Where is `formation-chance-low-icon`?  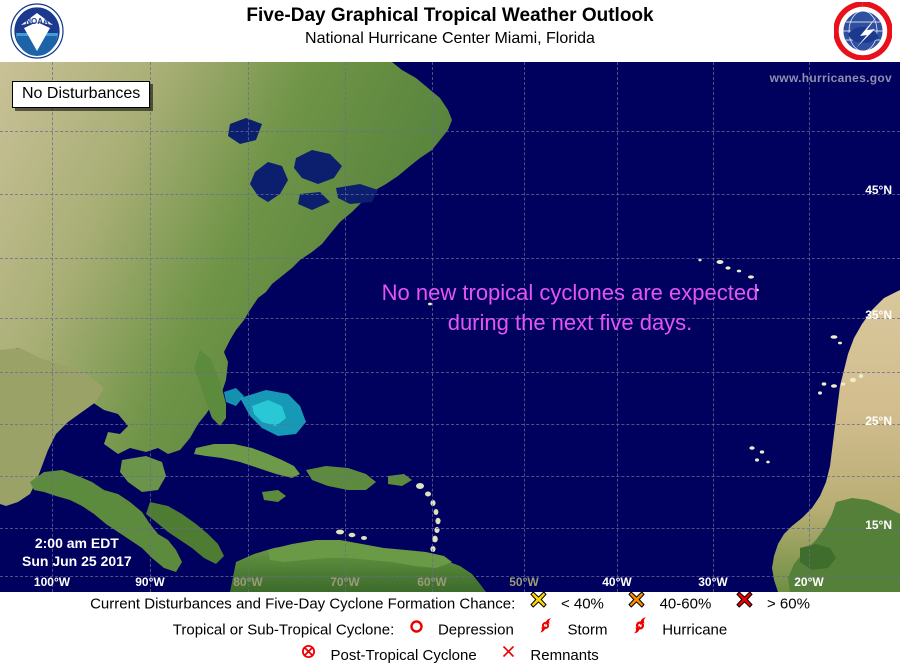 formation-chance-low-icon is located at coordinates (538, 603).